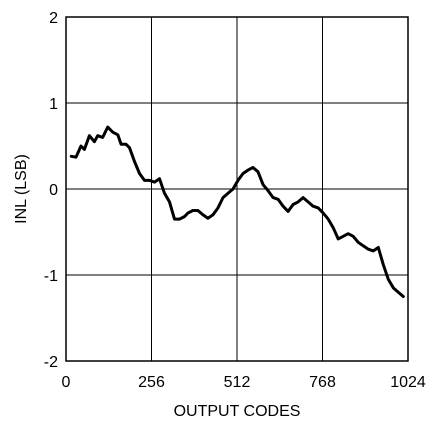 The image size is (435, 422). Describe the element at coordinates (53, 190) in the screenshot. I see `y-tick-label: 0` at that location.